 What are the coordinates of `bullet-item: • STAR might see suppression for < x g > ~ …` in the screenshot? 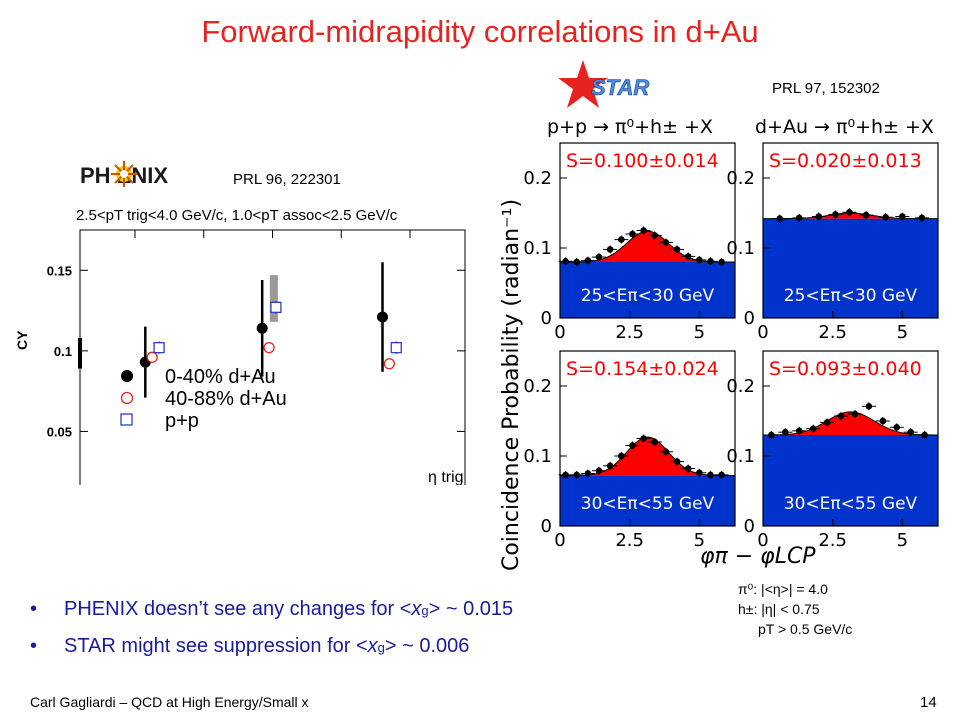 It's located at (271, 646).